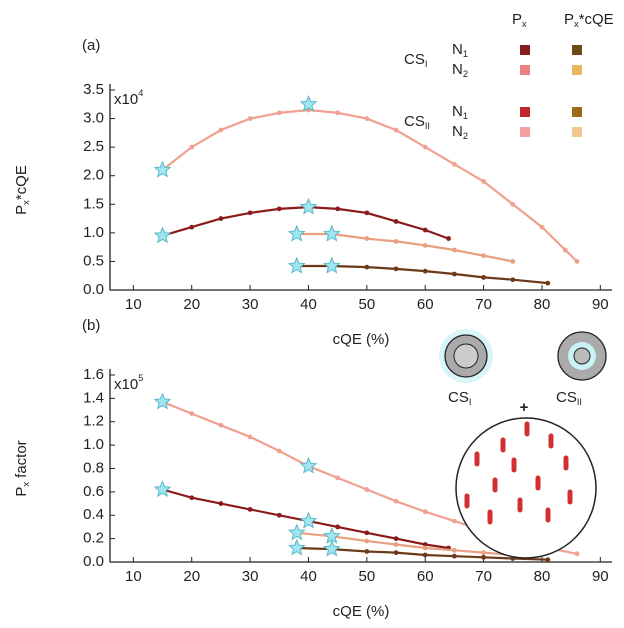 The height and width of the screenshot is (628, 624). Describe the element at coordinates (524, 407) in the screenshot. I see `inset-plus: +` at that location.